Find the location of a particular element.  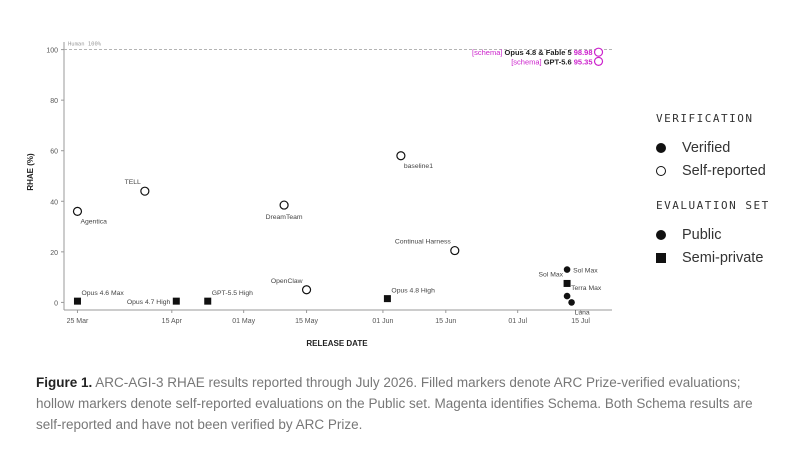

y-tick-label: 80 is located at coordinates (54, 101).